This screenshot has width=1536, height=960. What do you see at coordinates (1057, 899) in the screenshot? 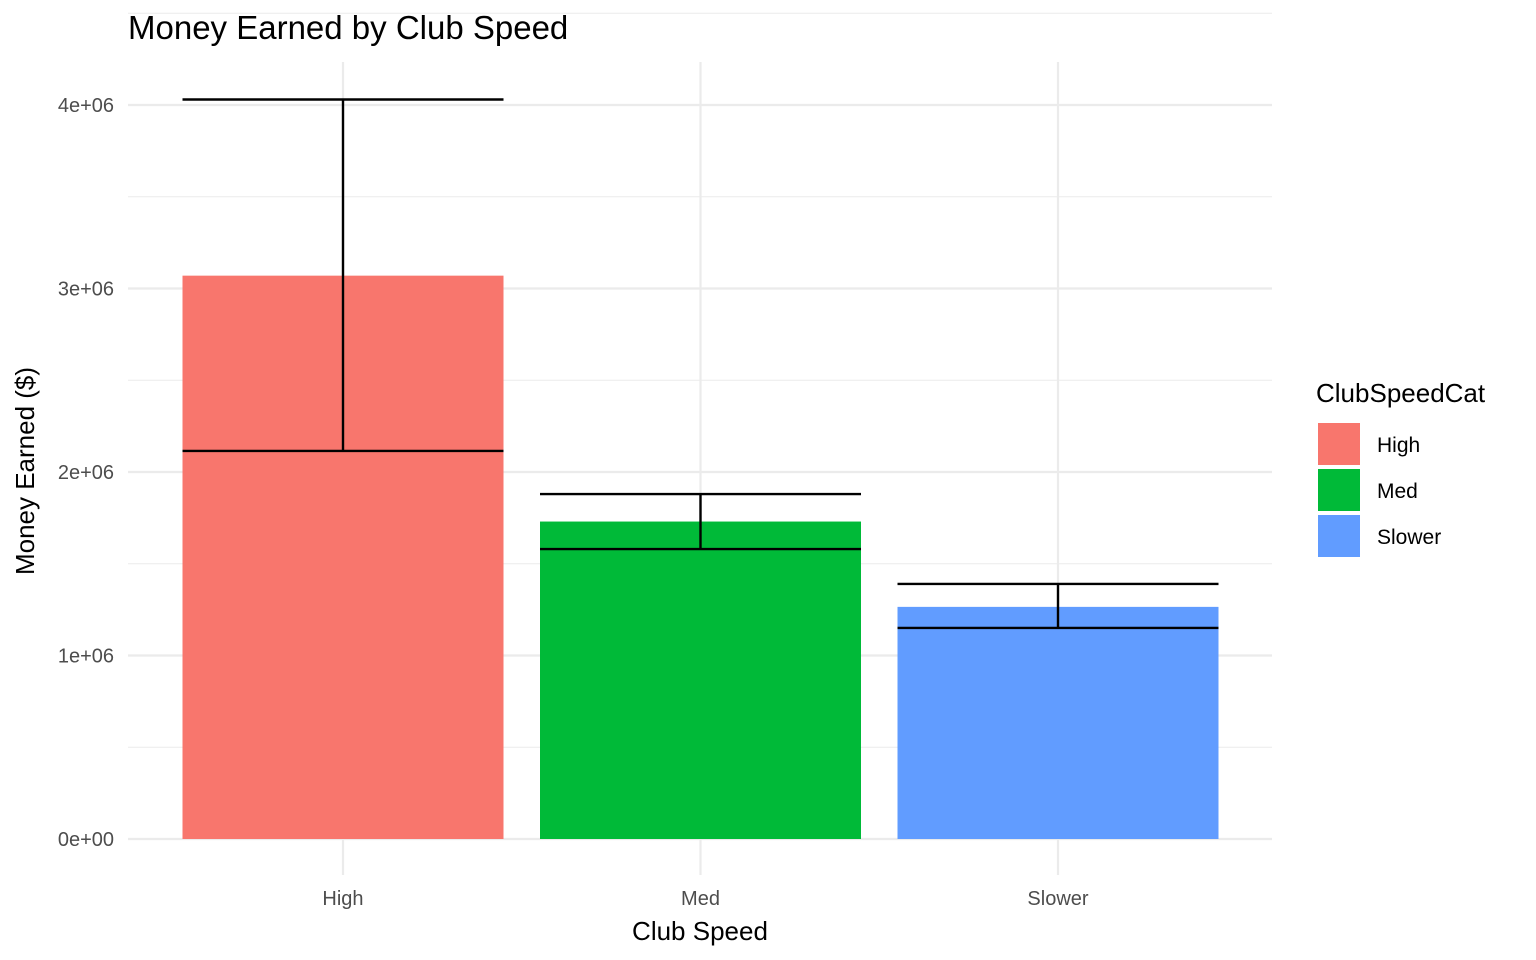
I see `x-tick-label: Slower` at bounding box center [1057, 899].